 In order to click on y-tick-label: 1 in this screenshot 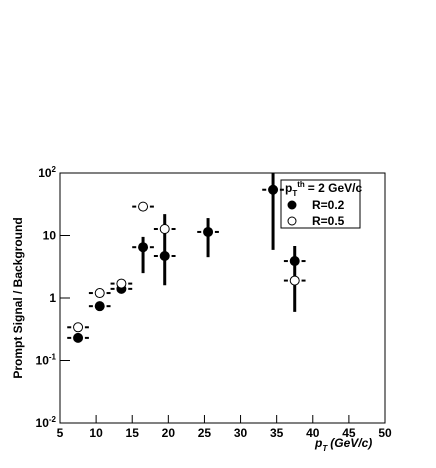, I will do `click(52, 298)`.